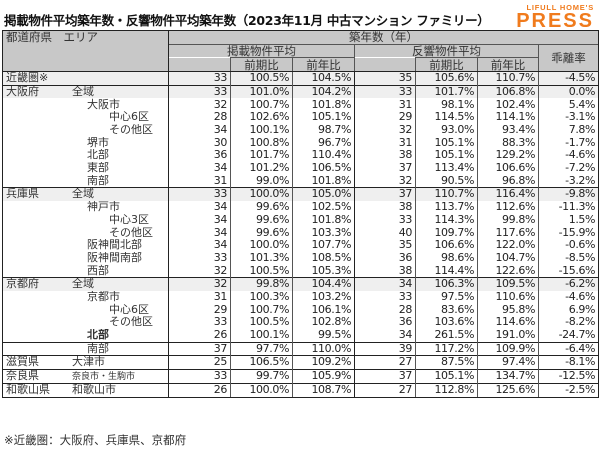 The image size is (600, 450). What do you see at coordinates (301, 258) in the screenshot?
I see `table-row: 阪神間南部 33 101.3% 108.5% 36 98.6% 104.7% -8.5%` at bounding box center [301, 258].